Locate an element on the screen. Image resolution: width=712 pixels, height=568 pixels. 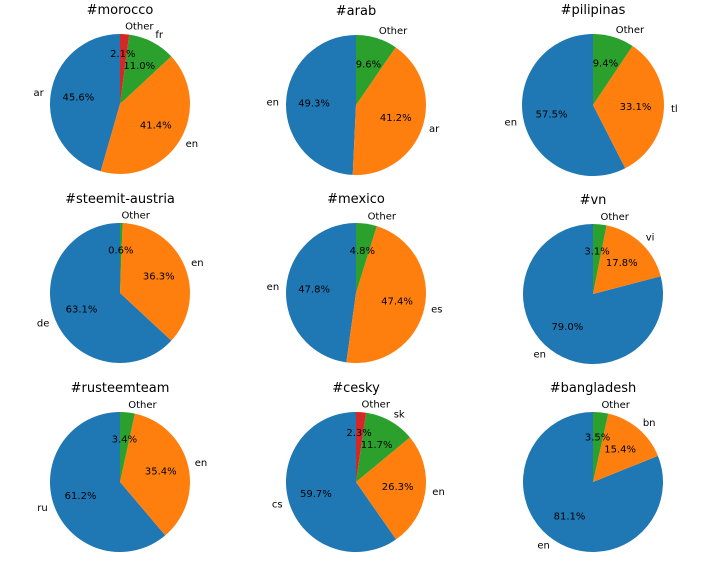
chart-title: #arab is located at coordinates (356, 11).